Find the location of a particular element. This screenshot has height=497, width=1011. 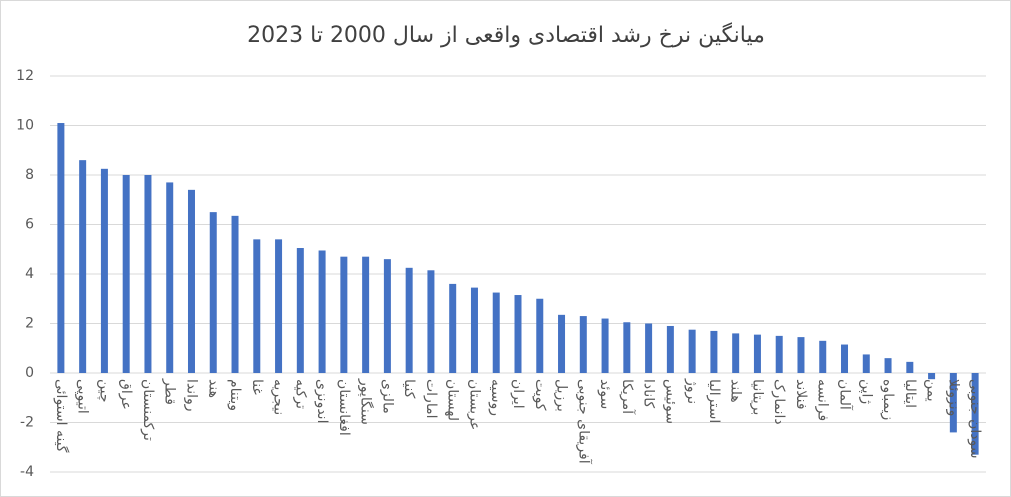

x-tick-label: اتیوپی is located at coordinates (83, 396).